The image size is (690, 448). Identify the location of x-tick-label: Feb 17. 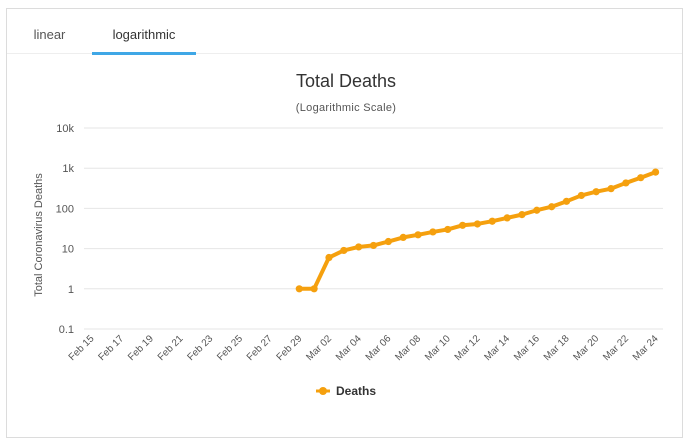
(111, 348).